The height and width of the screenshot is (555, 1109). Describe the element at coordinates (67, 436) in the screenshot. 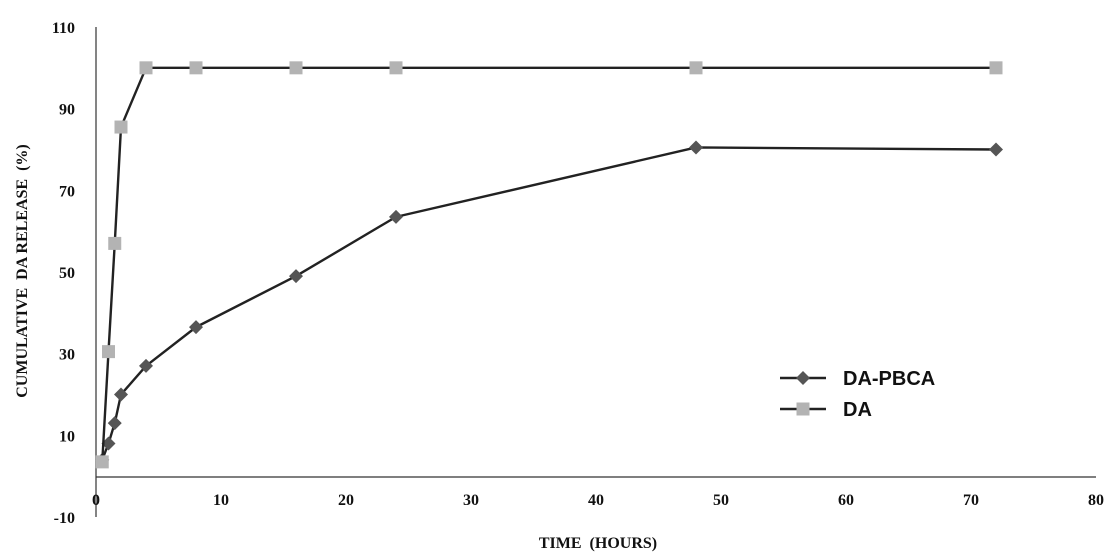

I see `y-tick-label: 10` at that location.